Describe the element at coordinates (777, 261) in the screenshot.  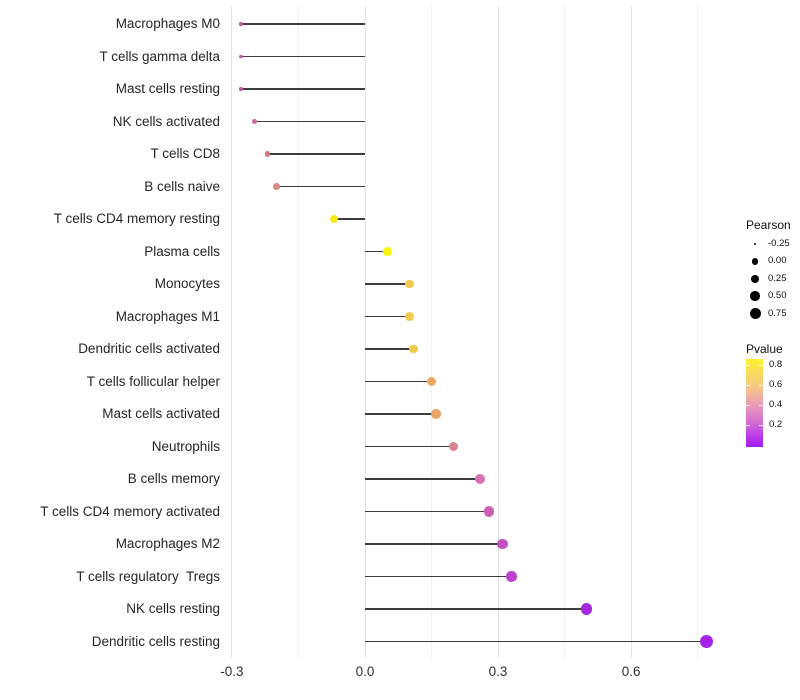
I see `size-legend-label: 0.00` at that location.